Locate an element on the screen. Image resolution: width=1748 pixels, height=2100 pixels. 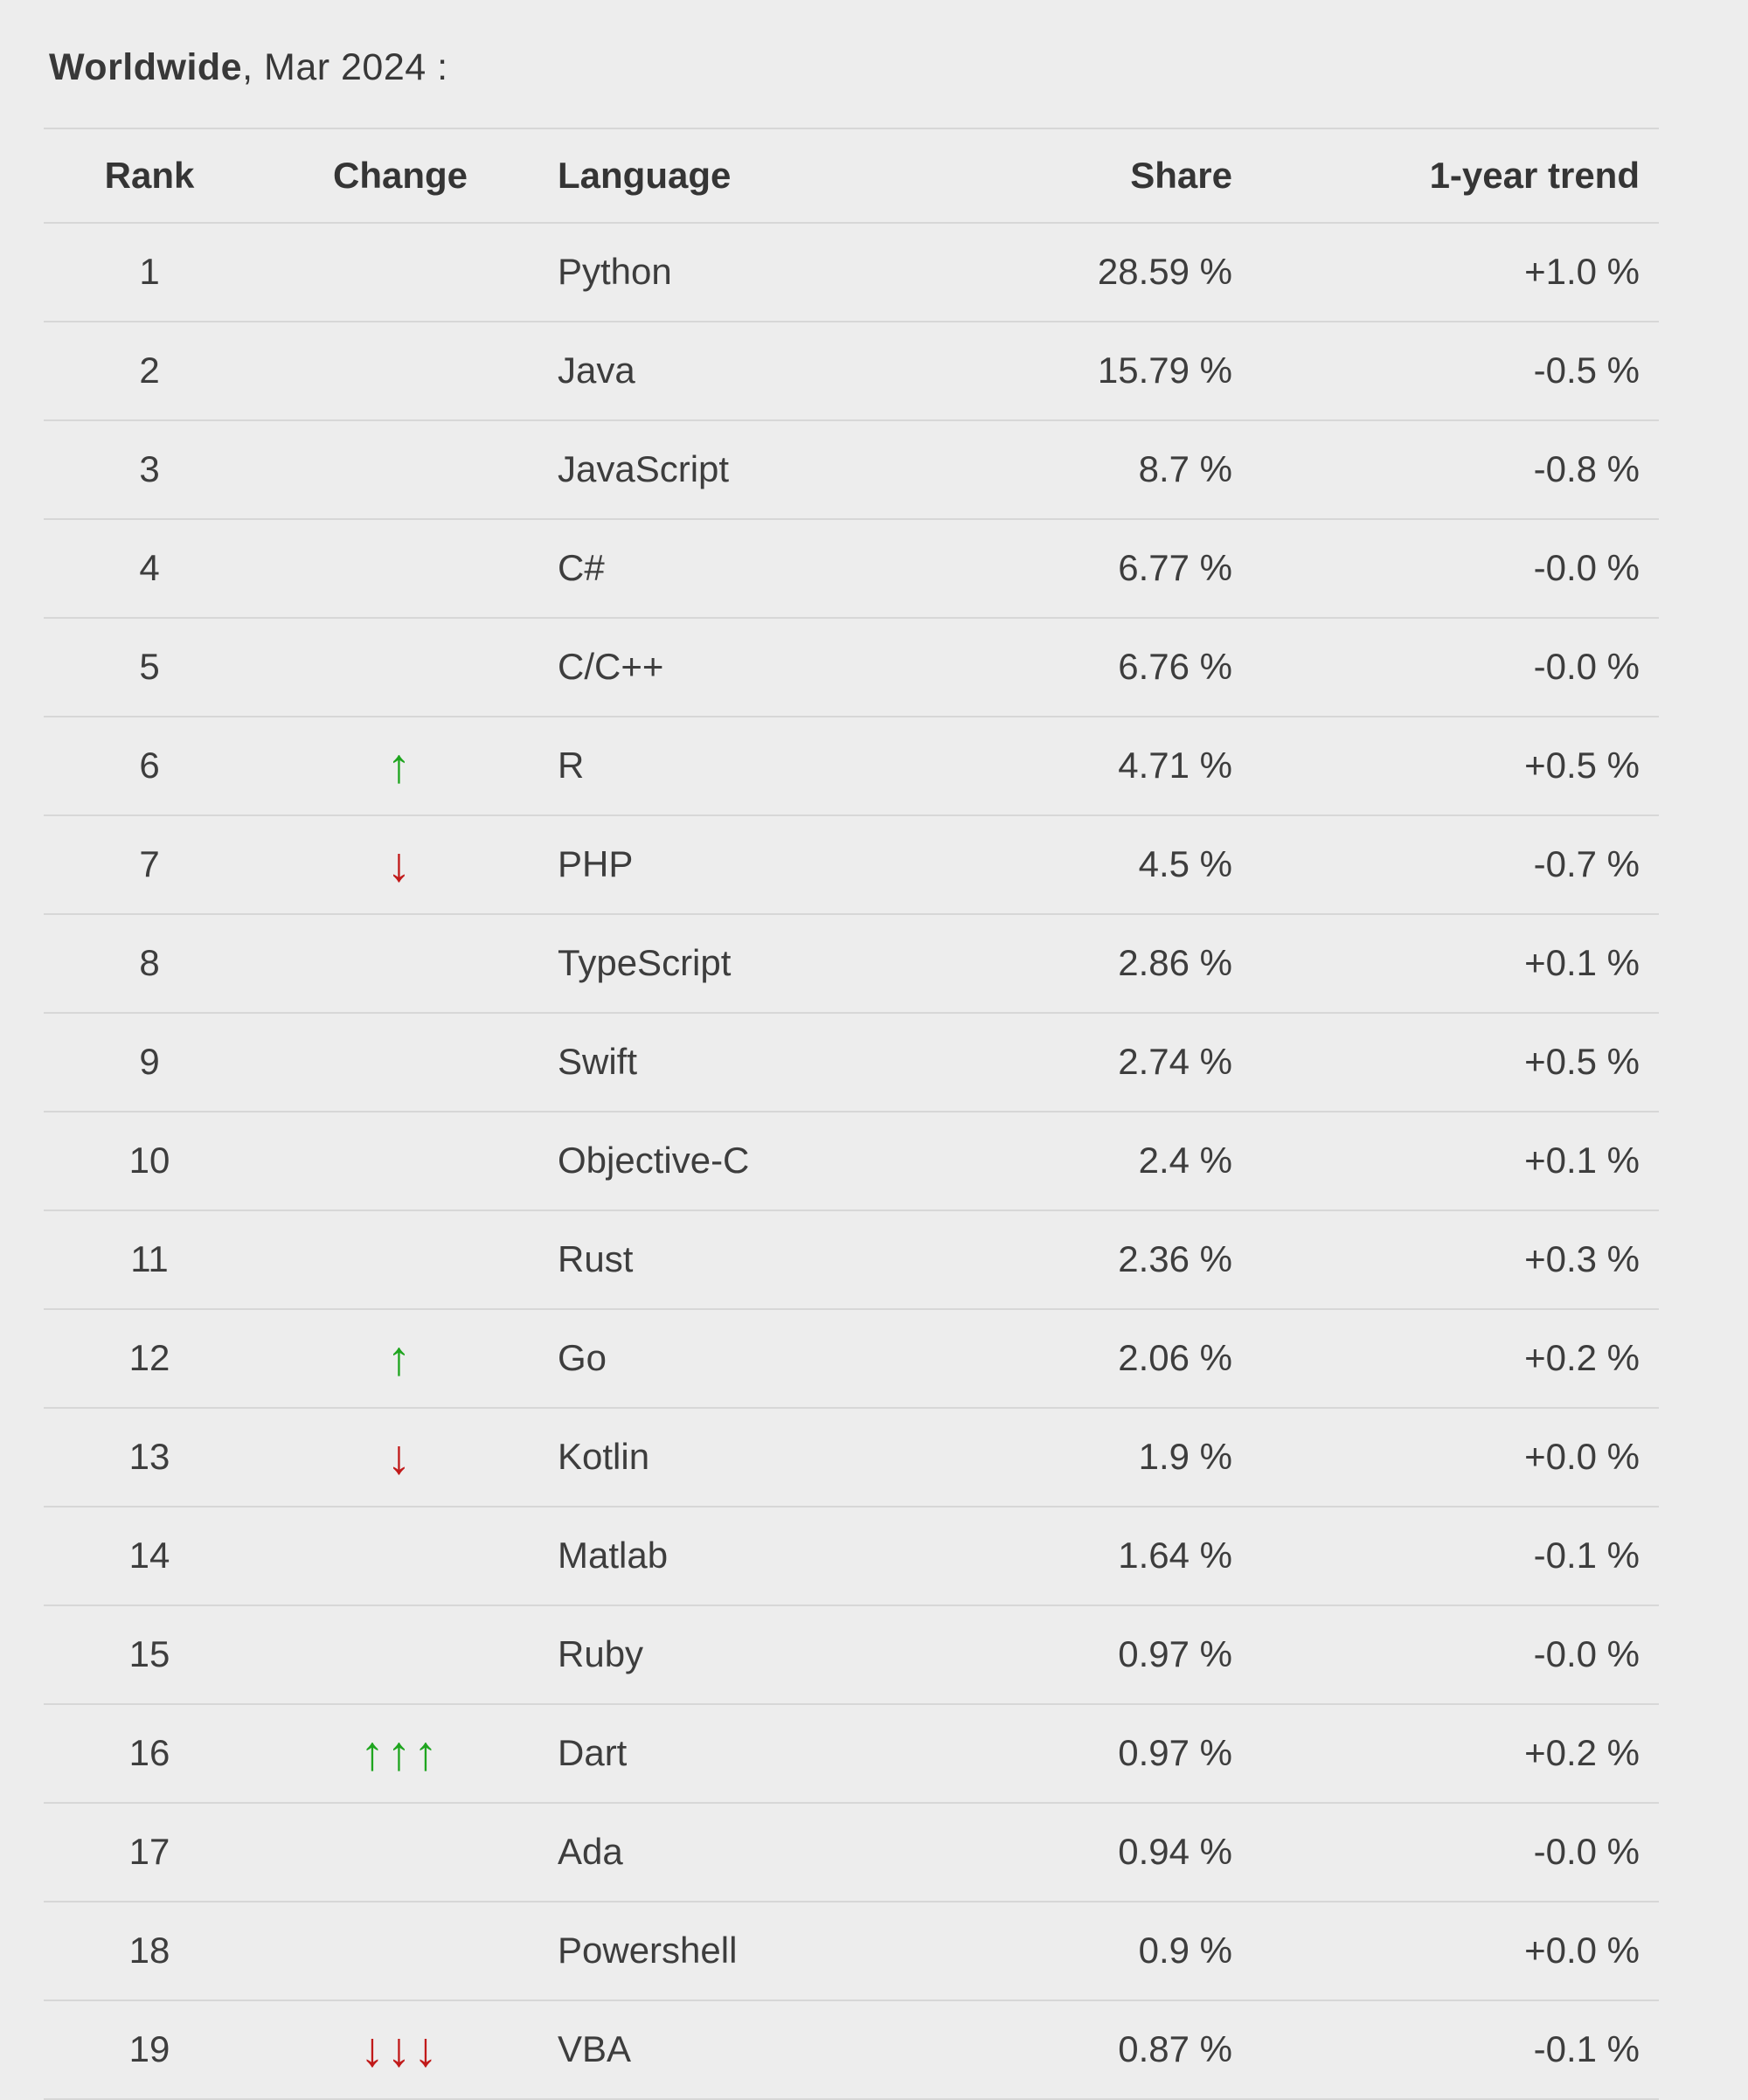
language-cell: C# is located at coordinates (760, 568).